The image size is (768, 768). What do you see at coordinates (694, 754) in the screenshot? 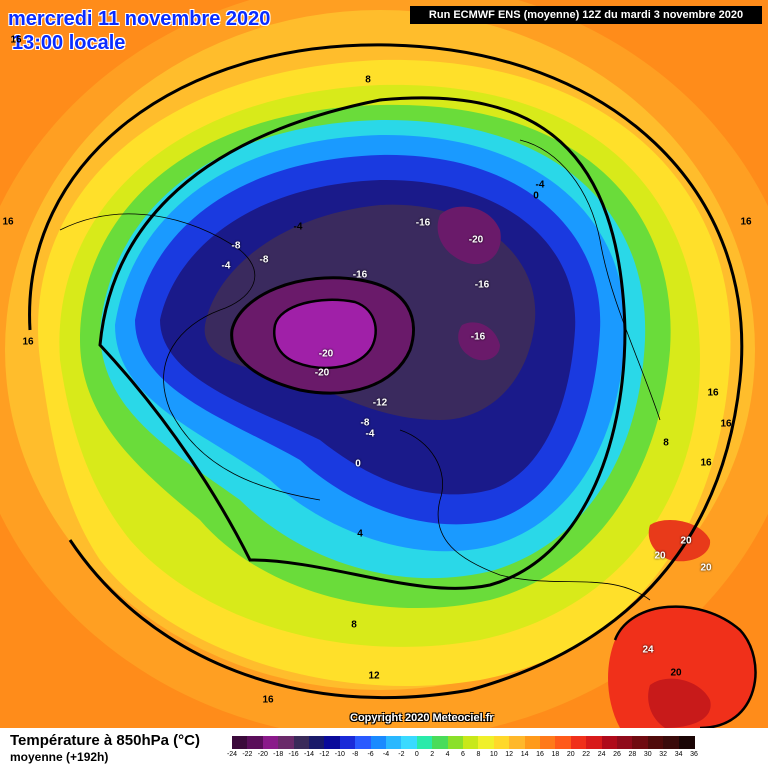
I see `legend-tick: 36` at bounding box center [694, 754].